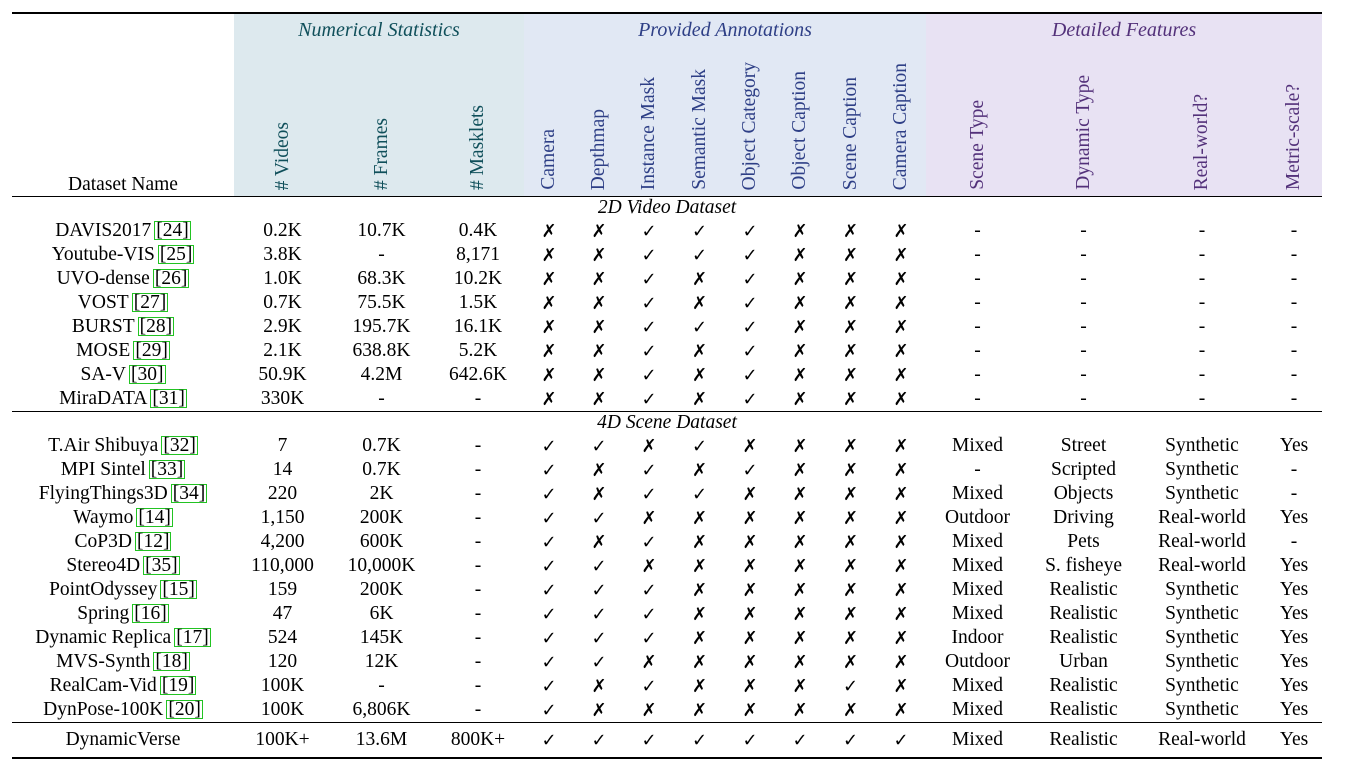 The height and width of the screenshot is (781, 1346). Describe the element at coordinates (123, 614) in the screenshot. I see `dataset-name-cell: Spring [16]` at that location.